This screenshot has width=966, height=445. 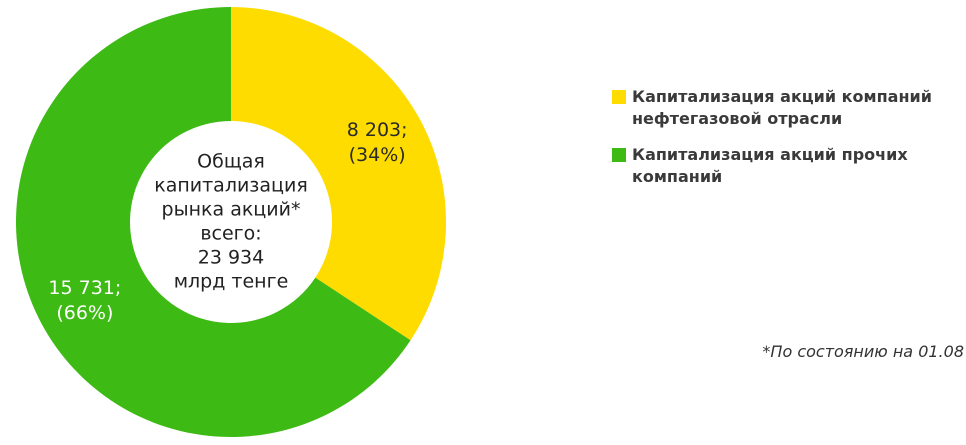 What do you see at coordinates (863, 351) in the screenshot?
I see `footnote: *По состоянию на 01.08` at bounding box center [863, 351].